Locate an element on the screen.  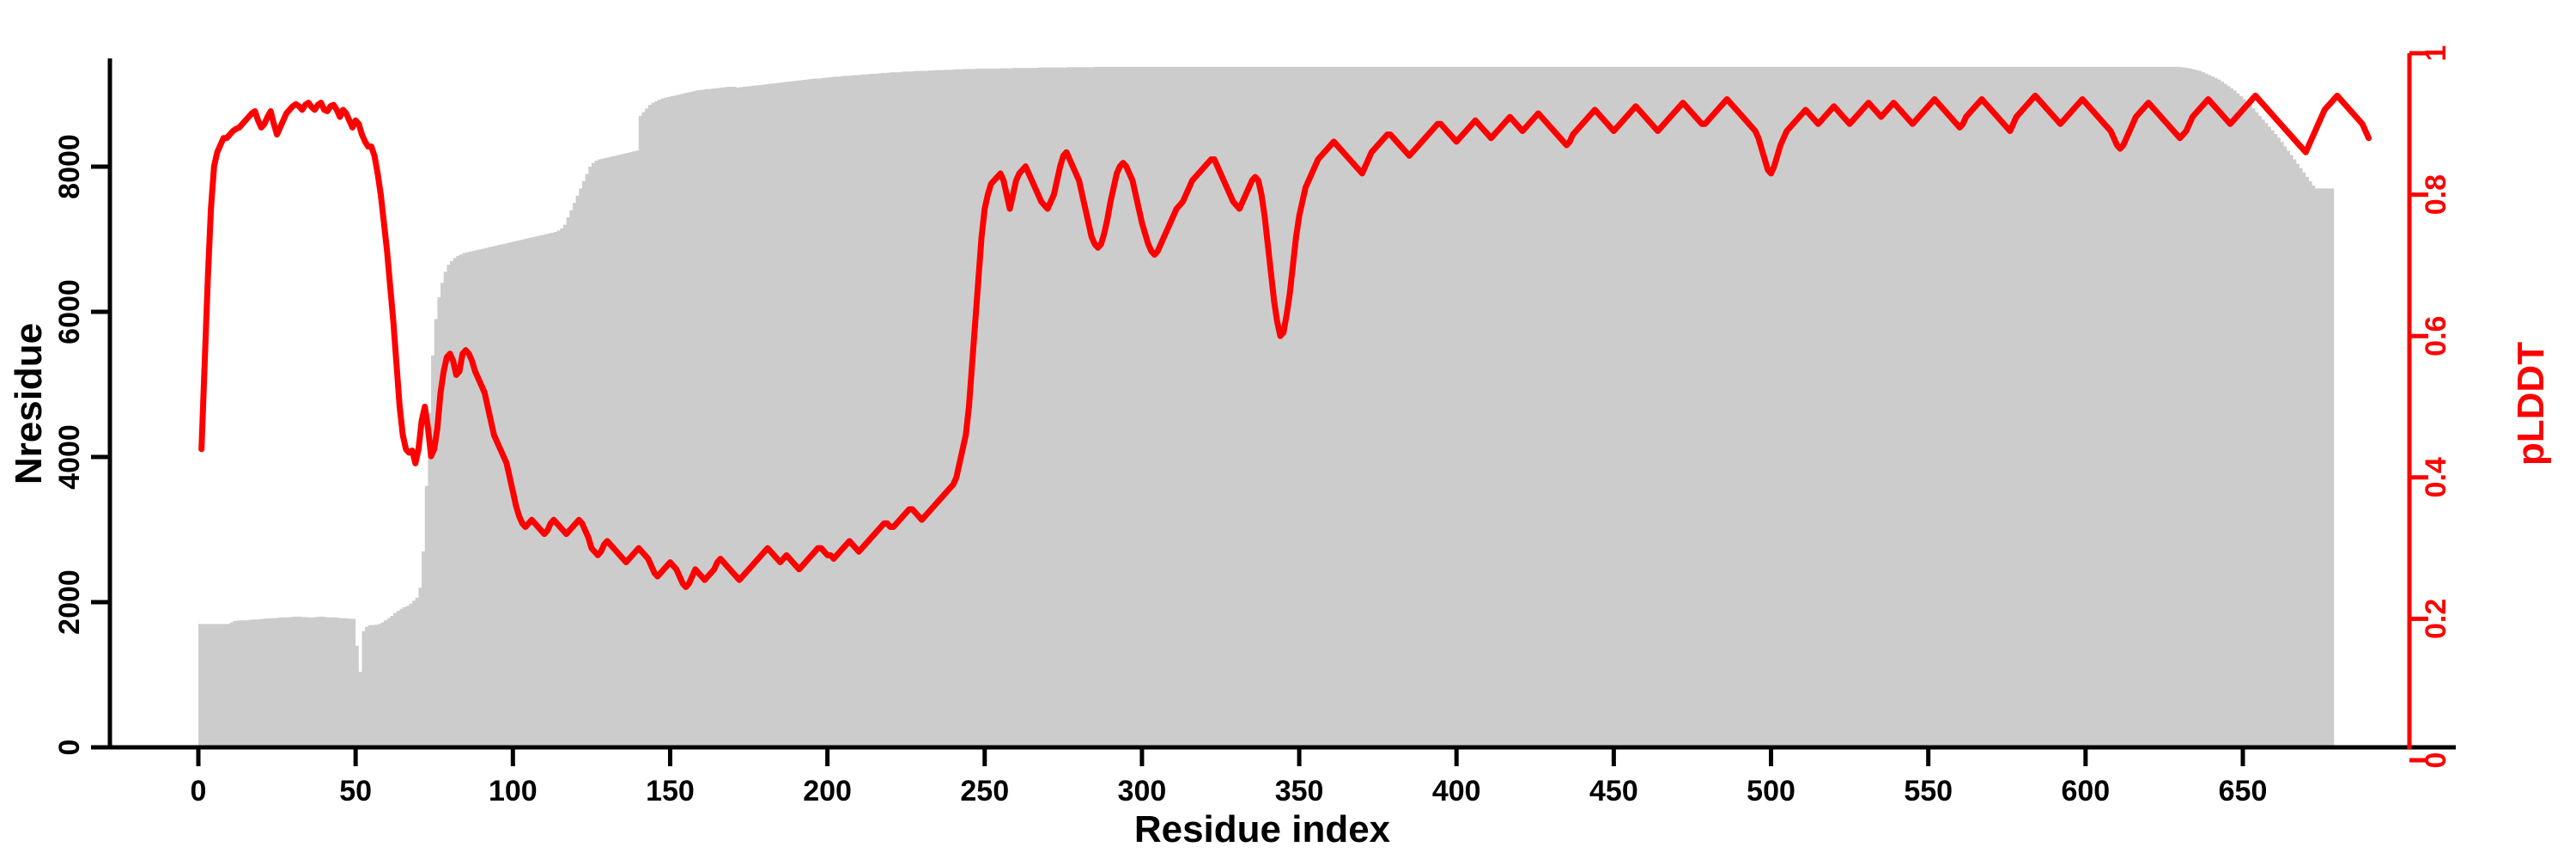
x-tick-label-650: 650 is located at coordinates (2244, 791).